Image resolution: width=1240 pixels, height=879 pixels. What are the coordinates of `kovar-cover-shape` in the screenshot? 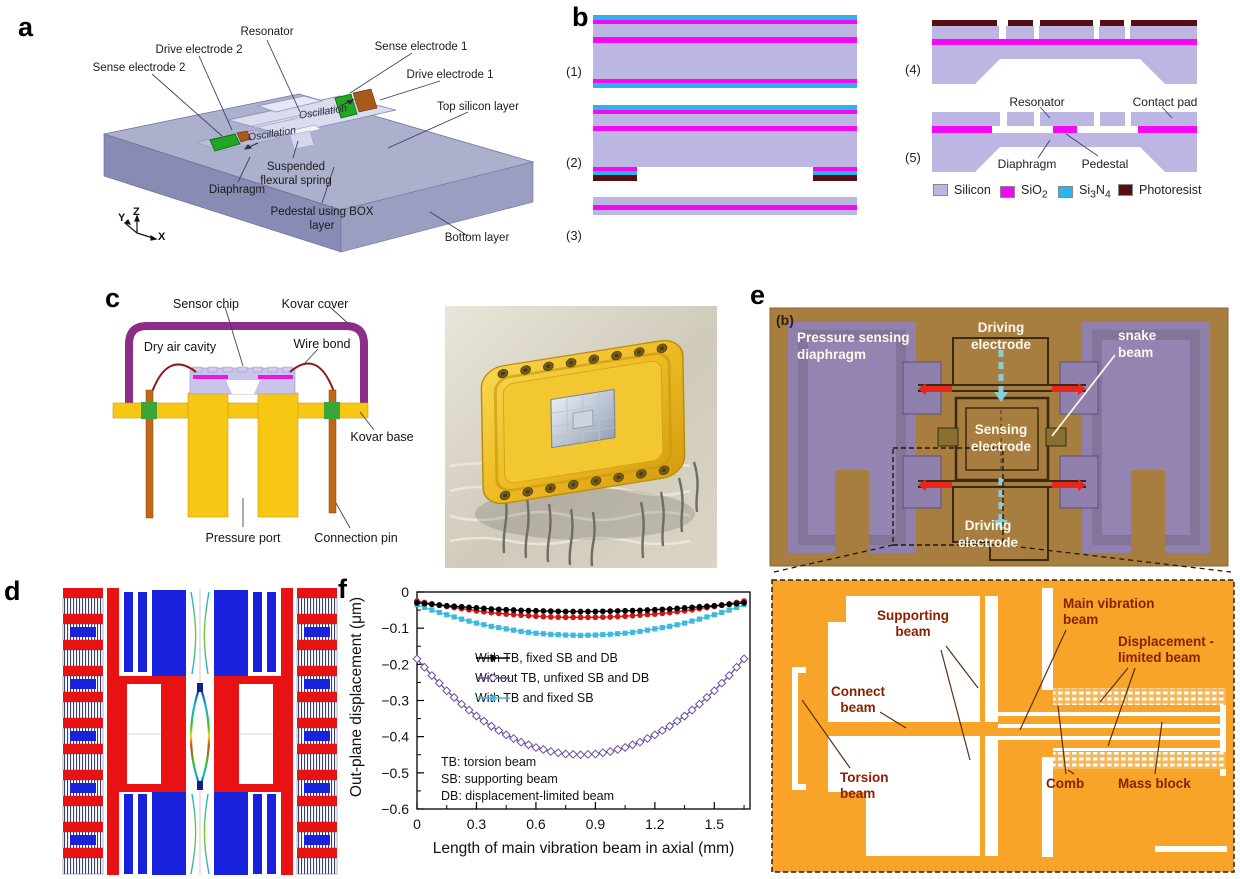 It's located at (246, 362).